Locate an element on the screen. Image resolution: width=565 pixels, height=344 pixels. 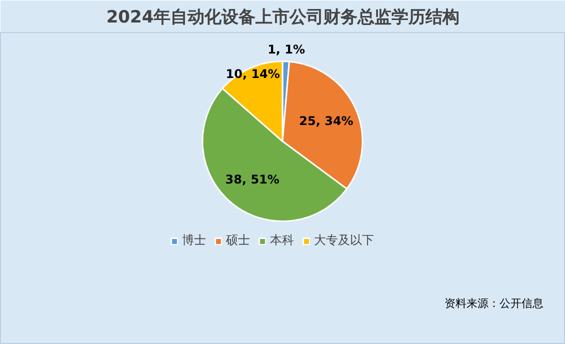
data-label: 1, 1% is located at coordinates (287, 49).